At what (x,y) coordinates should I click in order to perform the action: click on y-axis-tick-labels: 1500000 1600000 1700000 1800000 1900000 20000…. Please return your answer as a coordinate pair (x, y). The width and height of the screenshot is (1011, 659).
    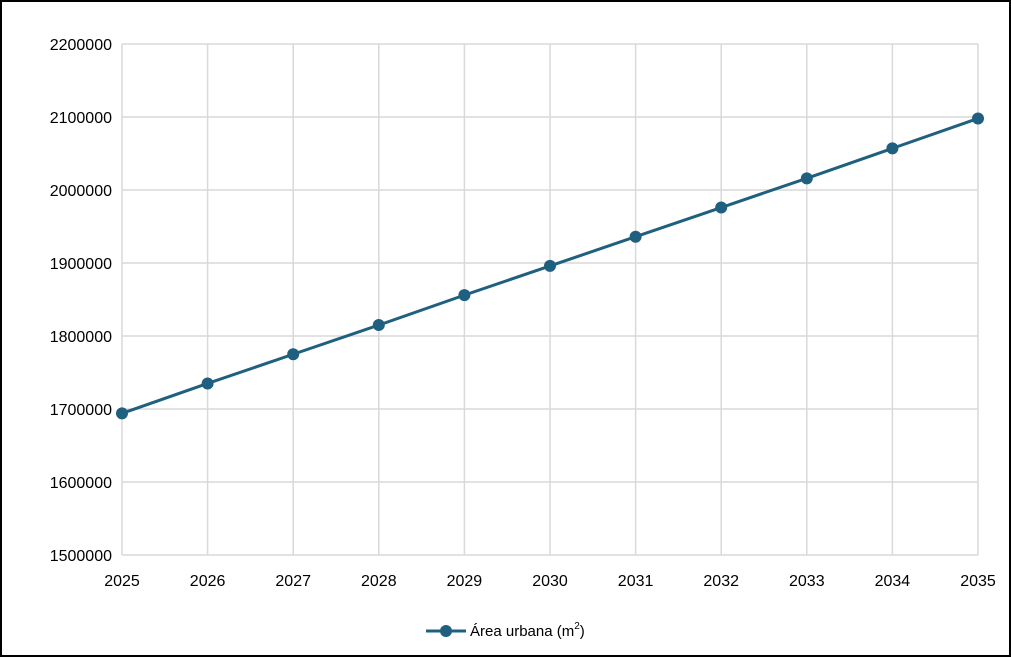
    Looking at the image, I should click on (81, 301).